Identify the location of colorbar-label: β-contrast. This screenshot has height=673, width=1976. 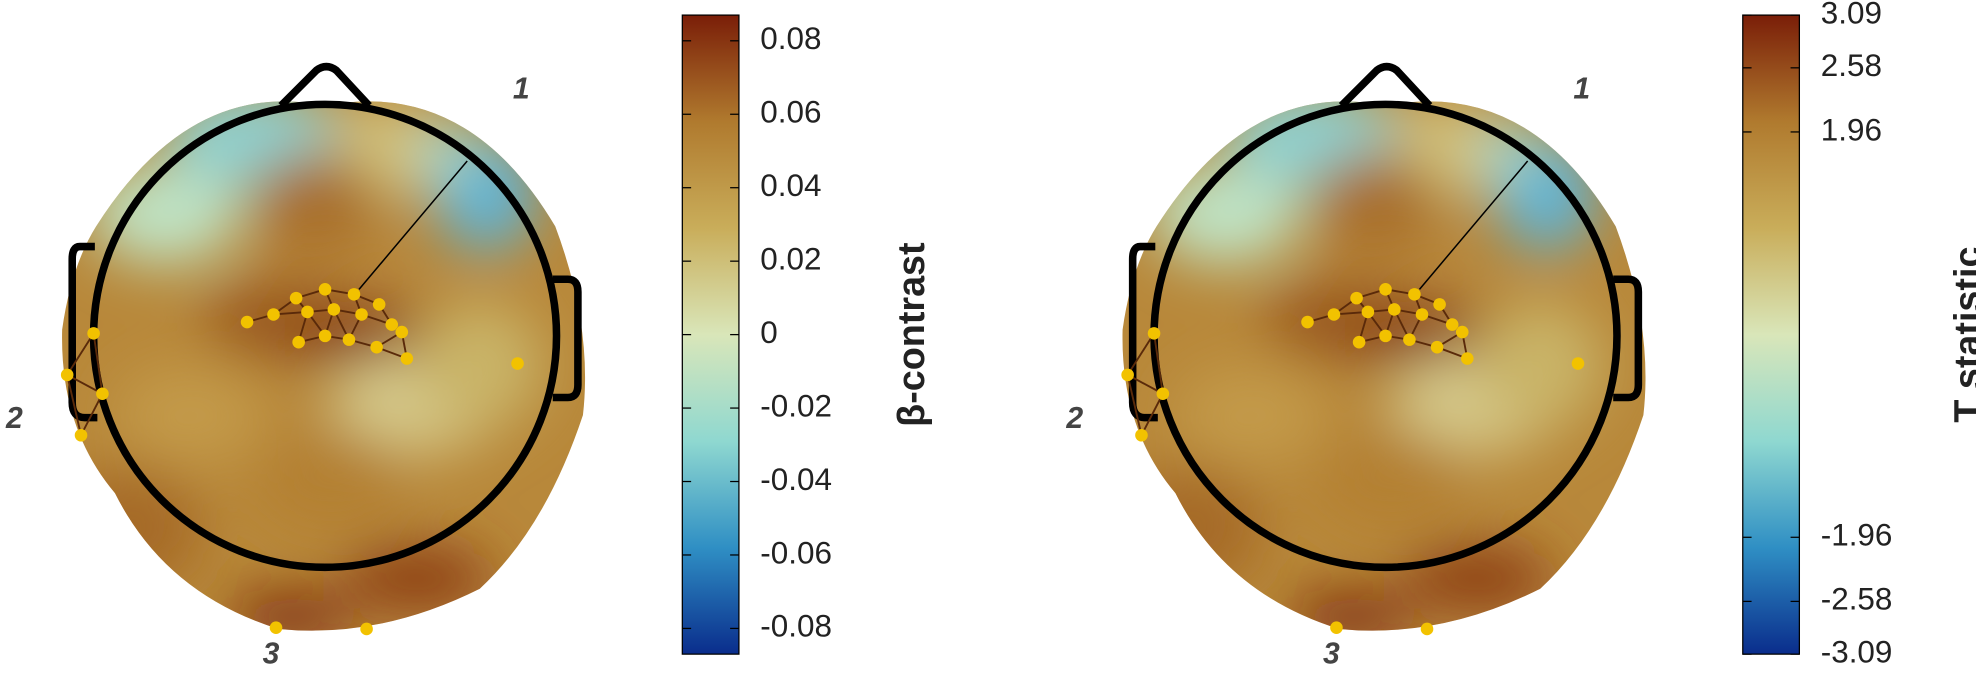
(911, 334).